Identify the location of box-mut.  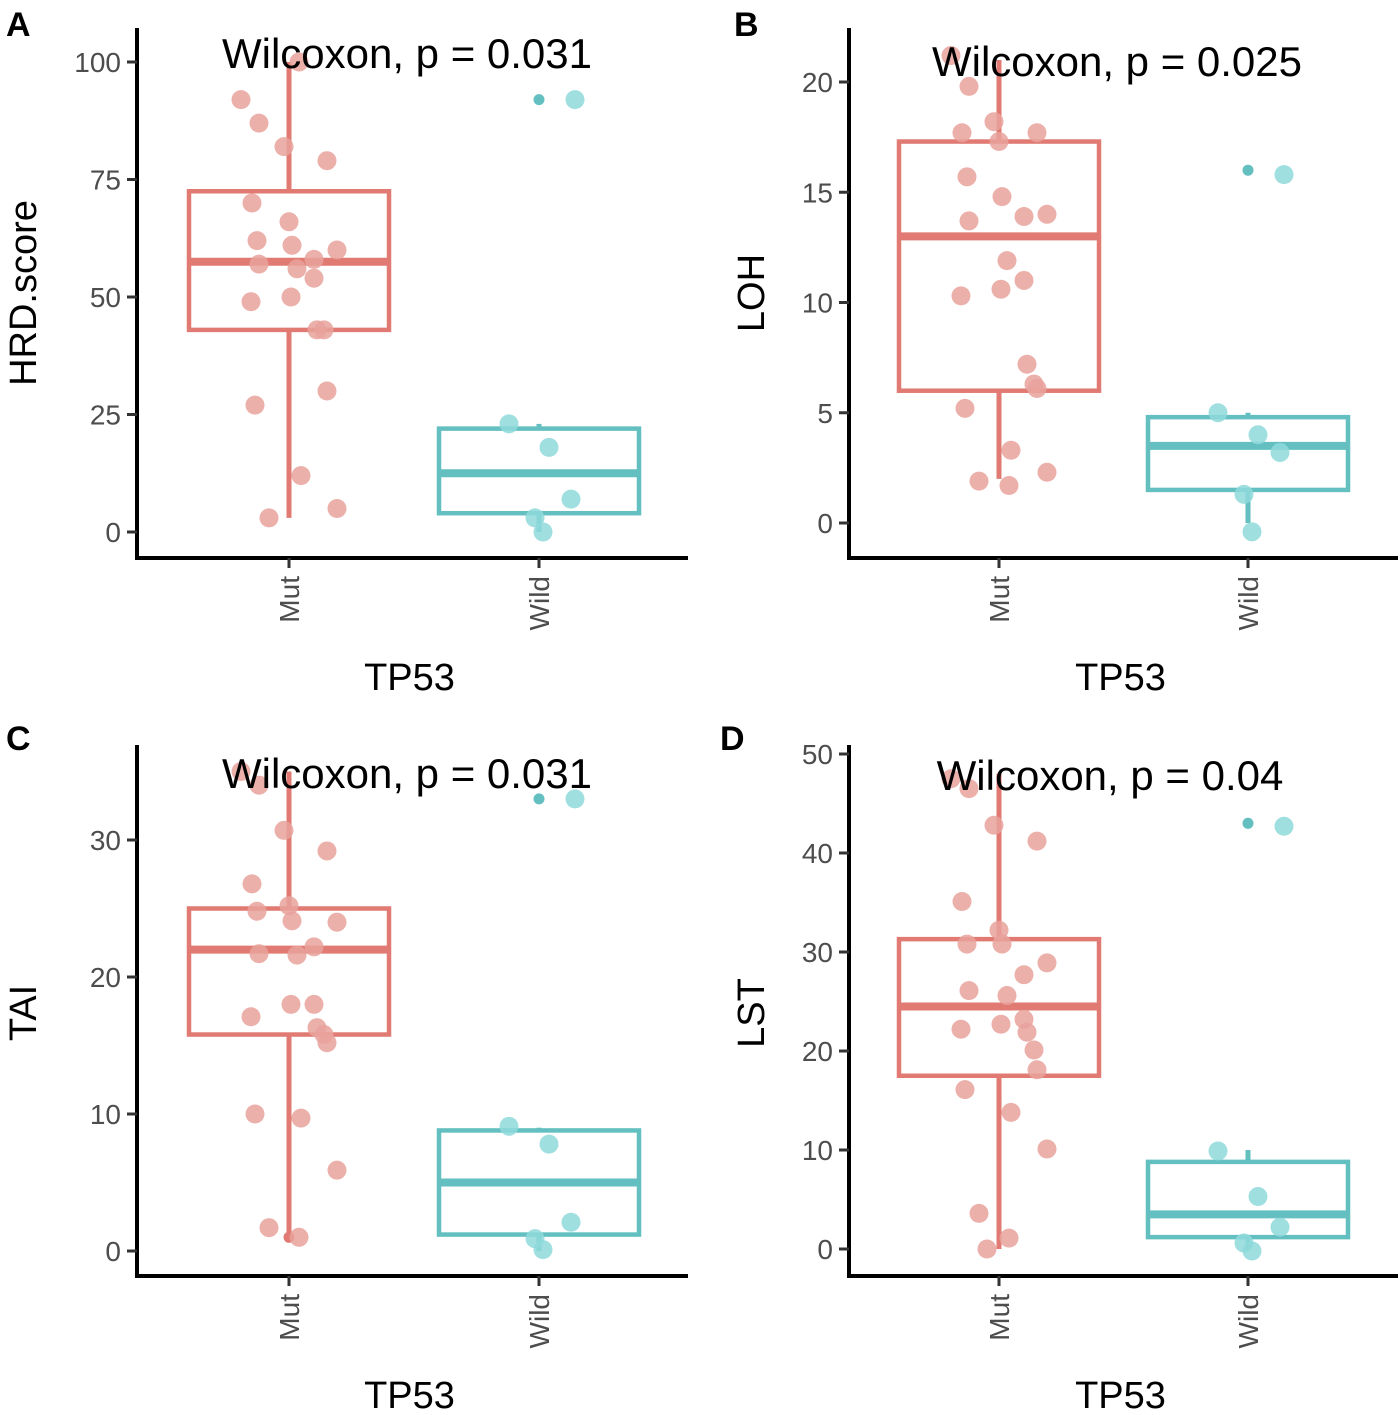
(289, 290).